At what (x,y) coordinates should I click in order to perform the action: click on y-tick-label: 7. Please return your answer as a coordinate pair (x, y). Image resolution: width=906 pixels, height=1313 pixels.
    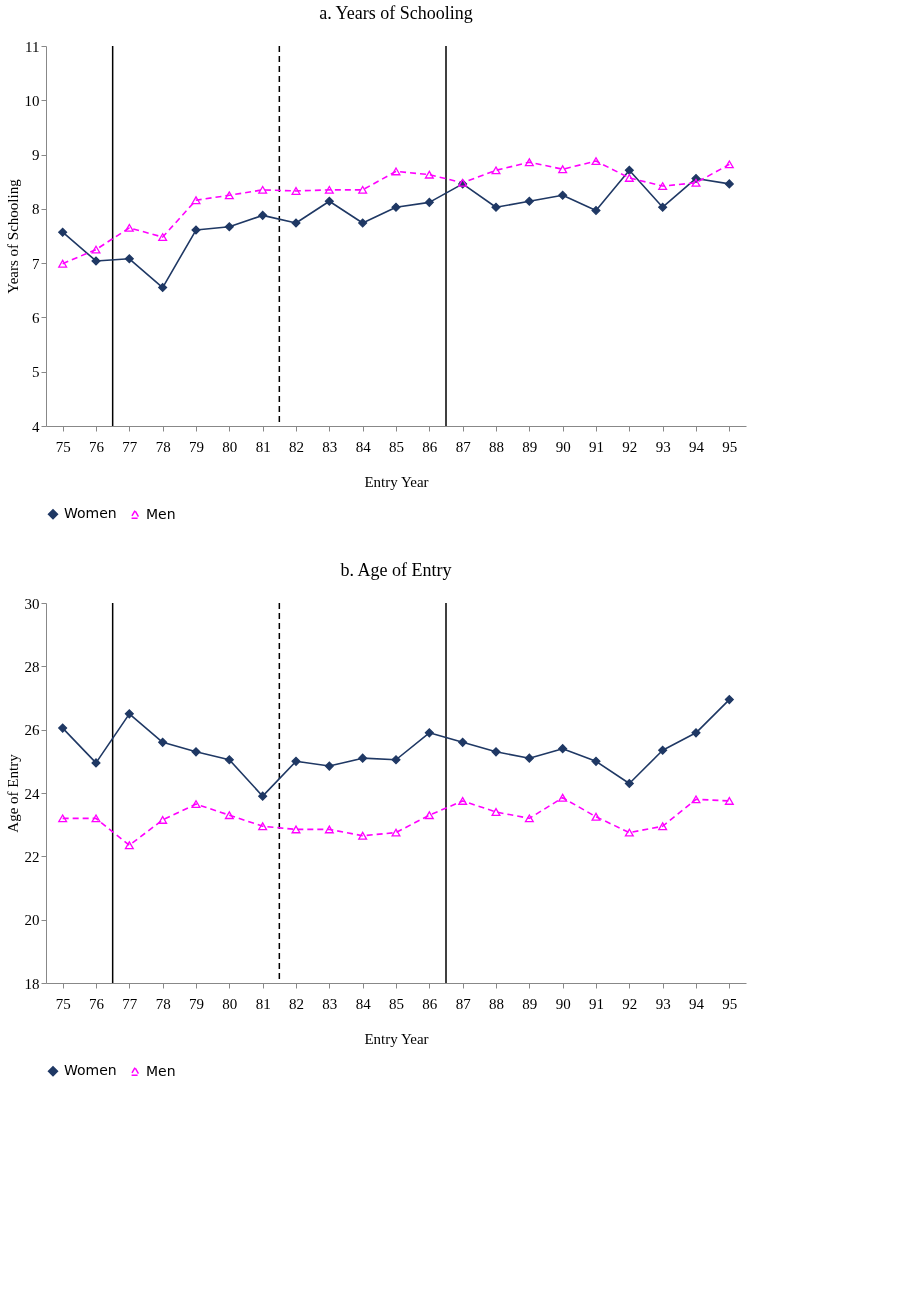
    Looking at the image, I should click on (36, 263).